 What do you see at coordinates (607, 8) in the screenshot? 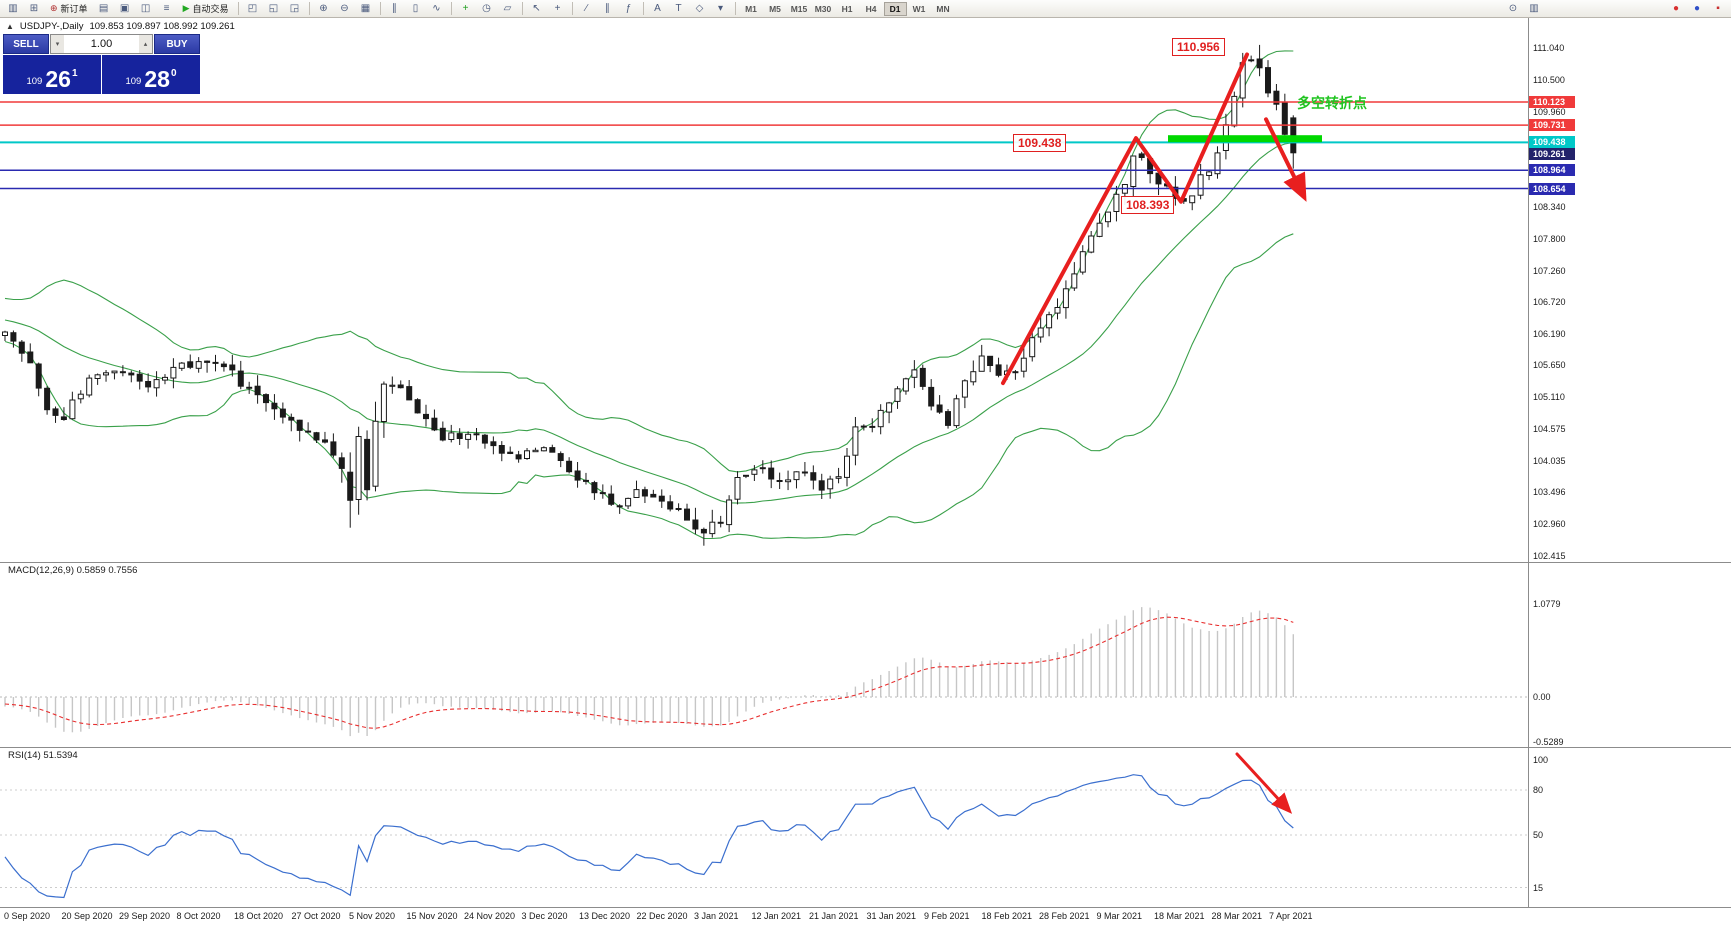
I see `channel-tool-icon: ∥` at bounding box center [607, 8].